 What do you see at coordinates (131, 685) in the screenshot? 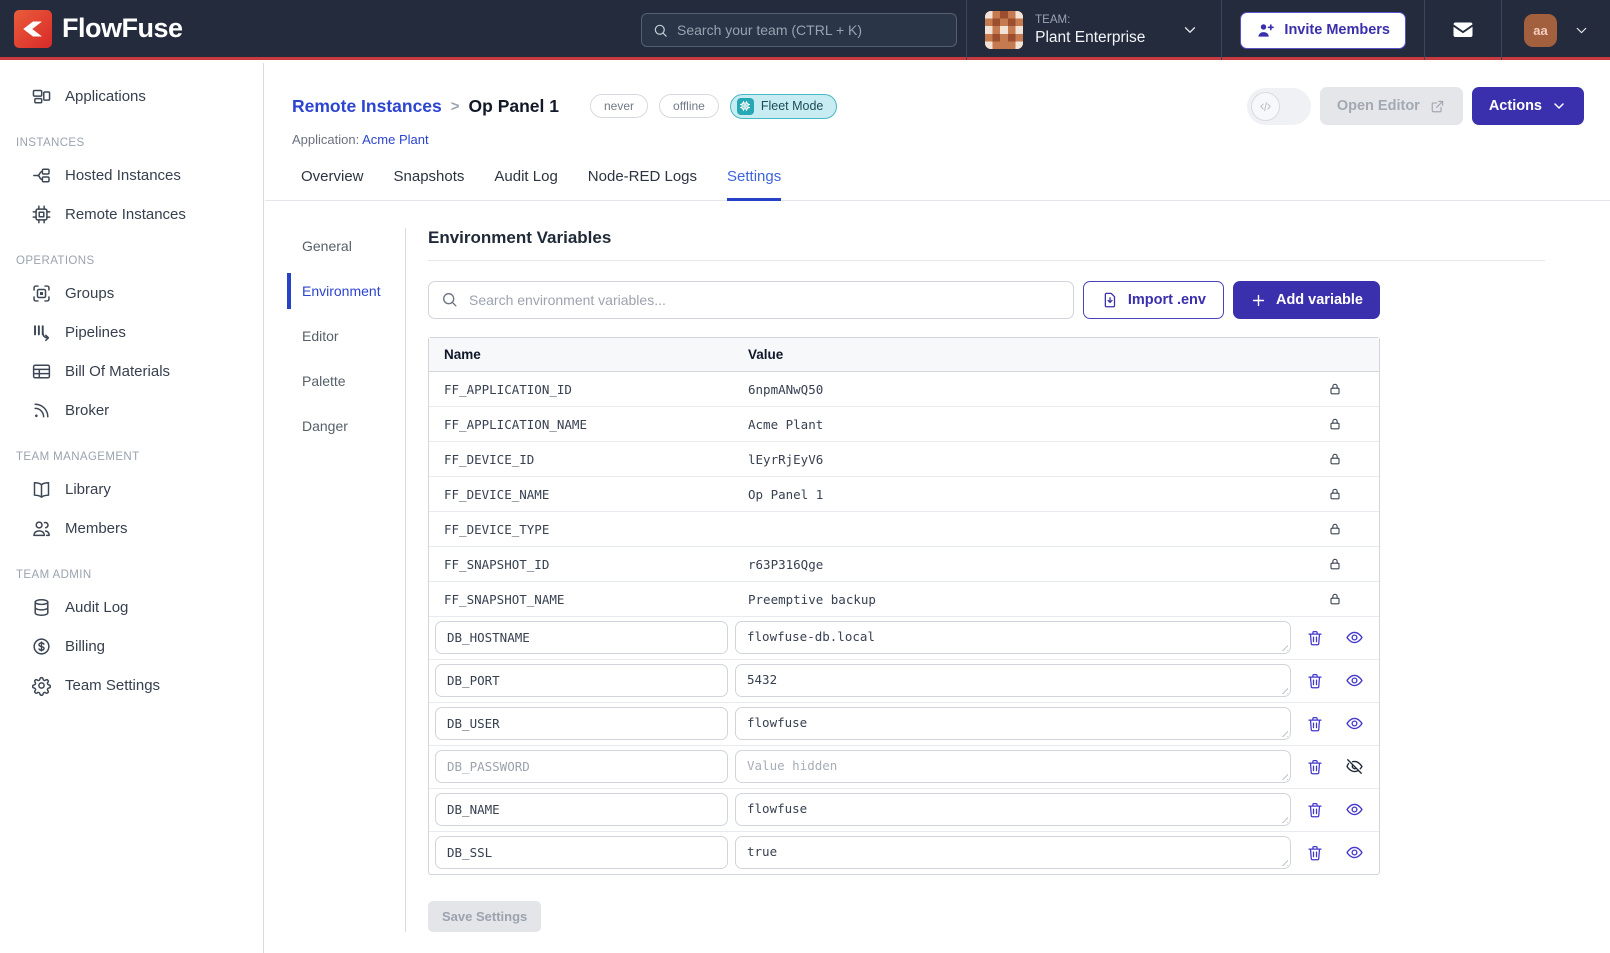
I see `sidebar-item-team-settings: Team Settings` at bounding box center [131, 685].